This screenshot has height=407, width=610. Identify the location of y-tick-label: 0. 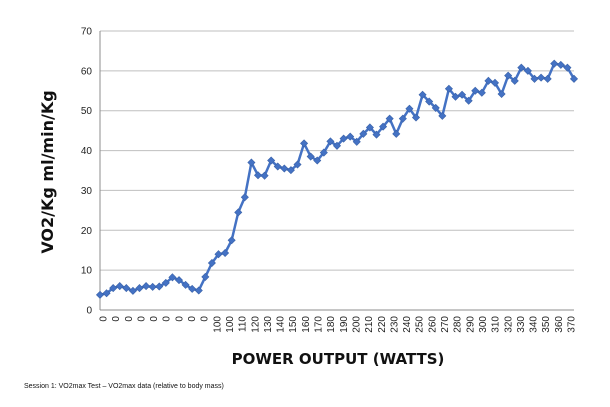
(89, 311).